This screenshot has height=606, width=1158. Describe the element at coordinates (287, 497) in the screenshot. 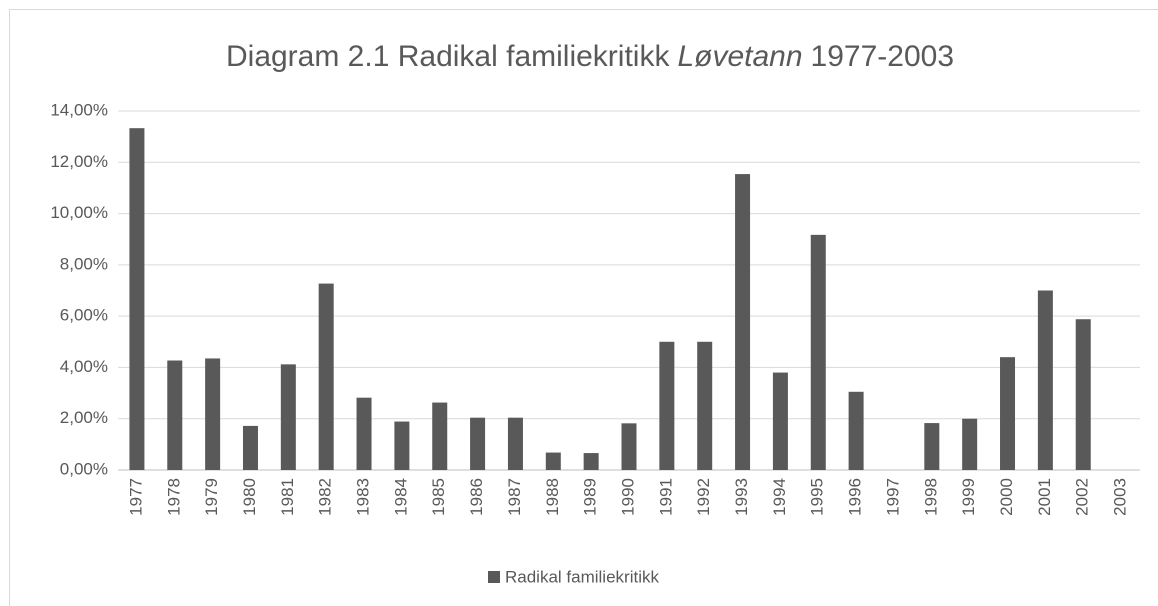

I see `x-tick-label: 1981` at that location.